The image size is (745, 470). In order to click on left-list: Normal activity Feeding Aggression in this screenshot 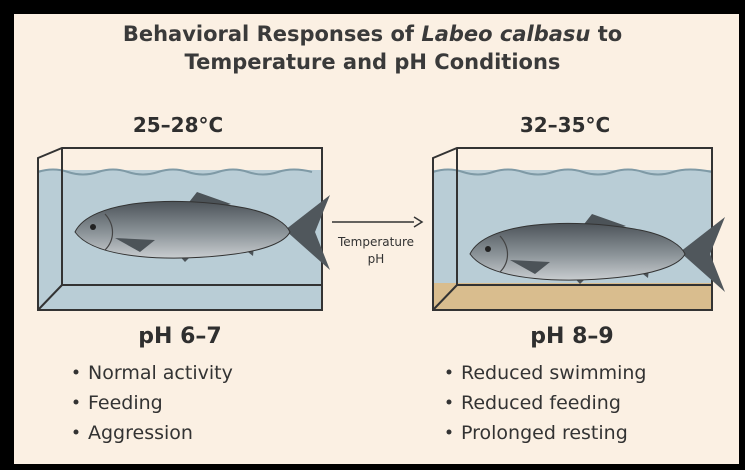, I will do `click(153, 403)`.